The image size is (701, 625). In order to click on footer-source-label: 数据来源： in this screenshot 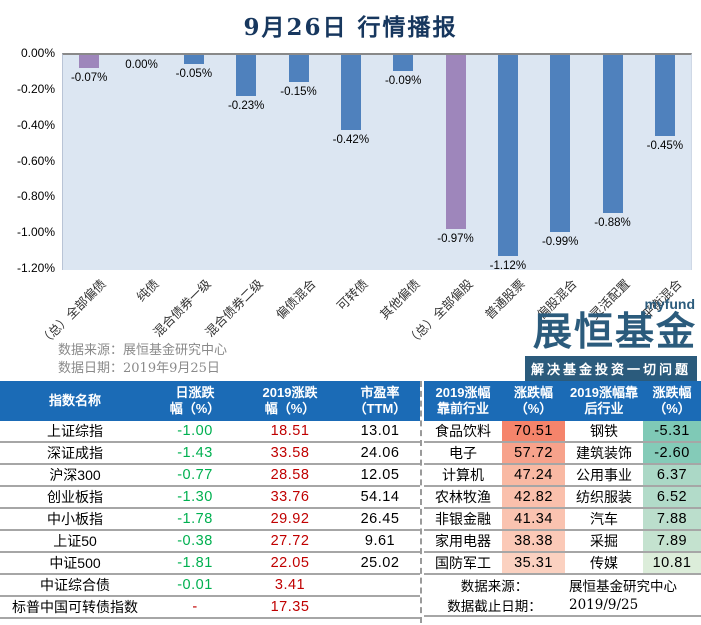, I will do `click(494, 584)`.